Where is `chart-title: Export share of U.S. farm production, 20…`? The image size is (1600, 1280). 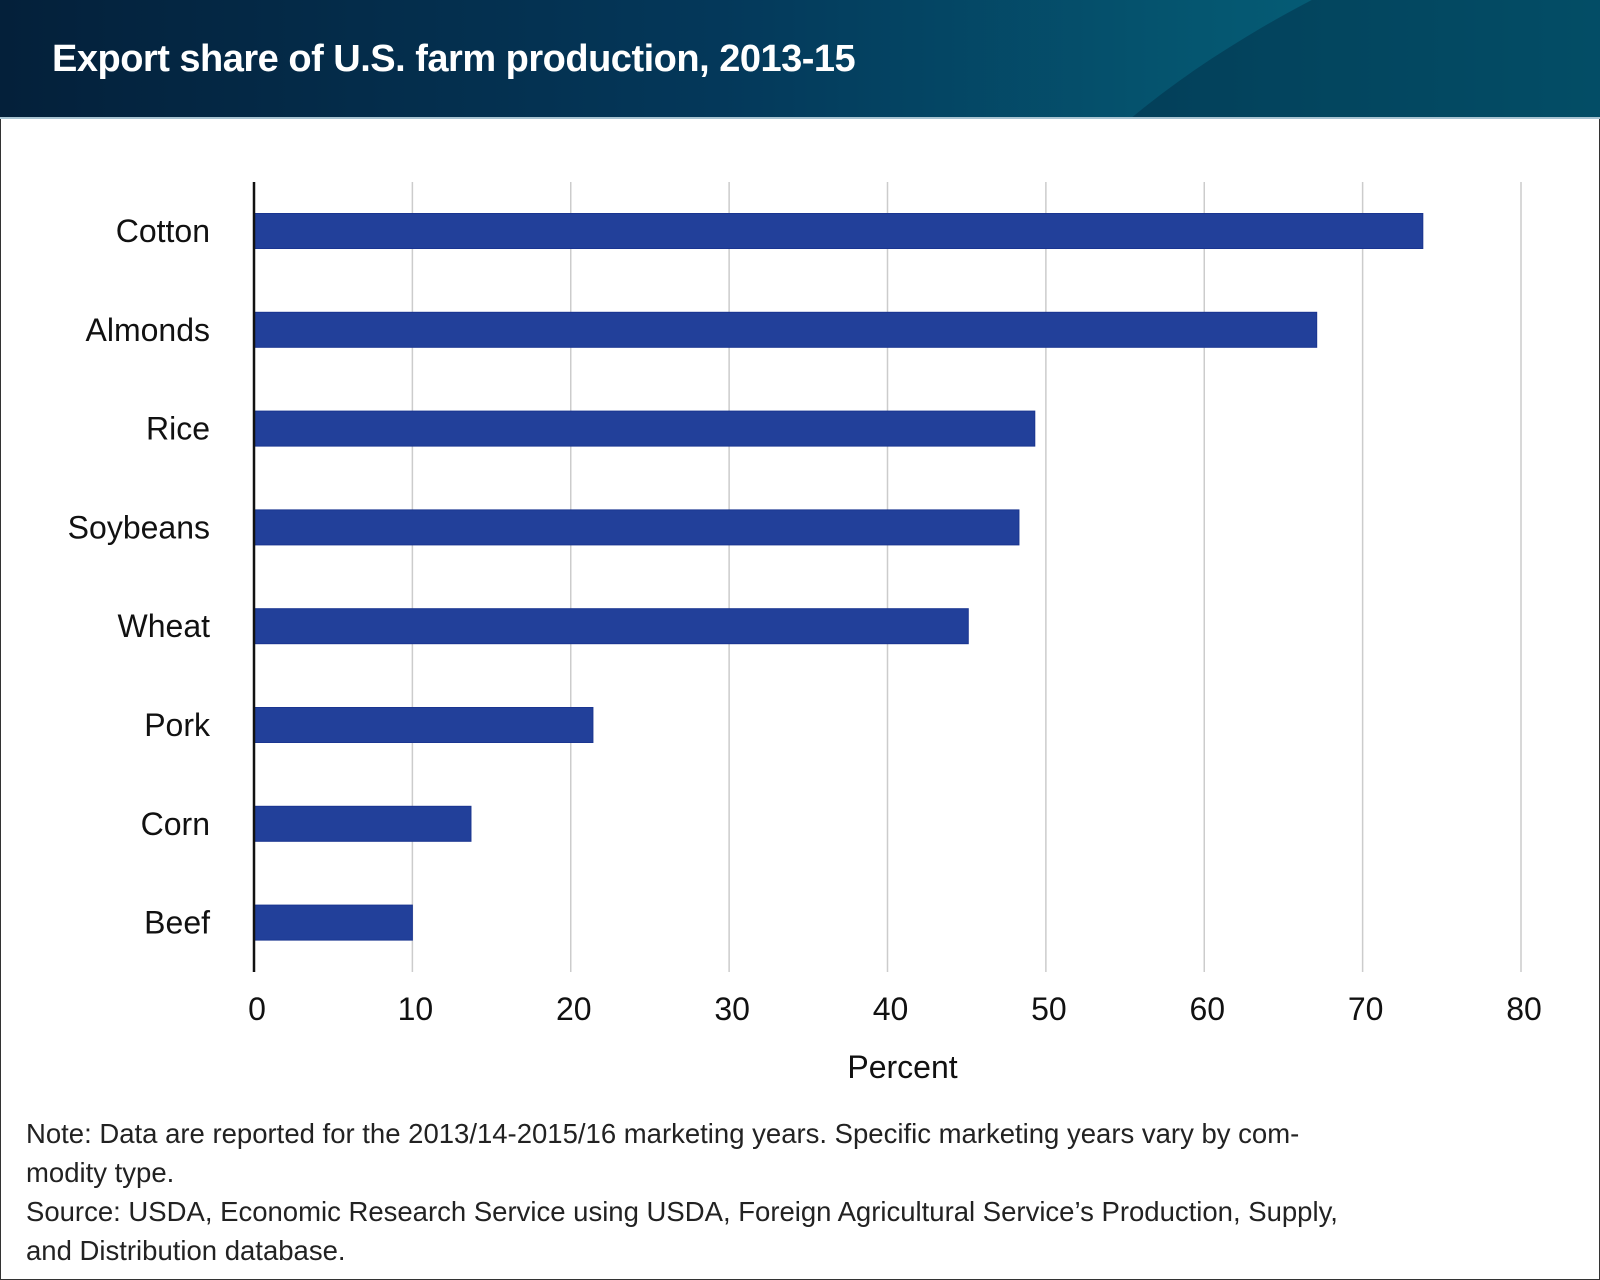
chart-title: Export share of U.S. farm production, 20… is located at coordinates (454, 59).